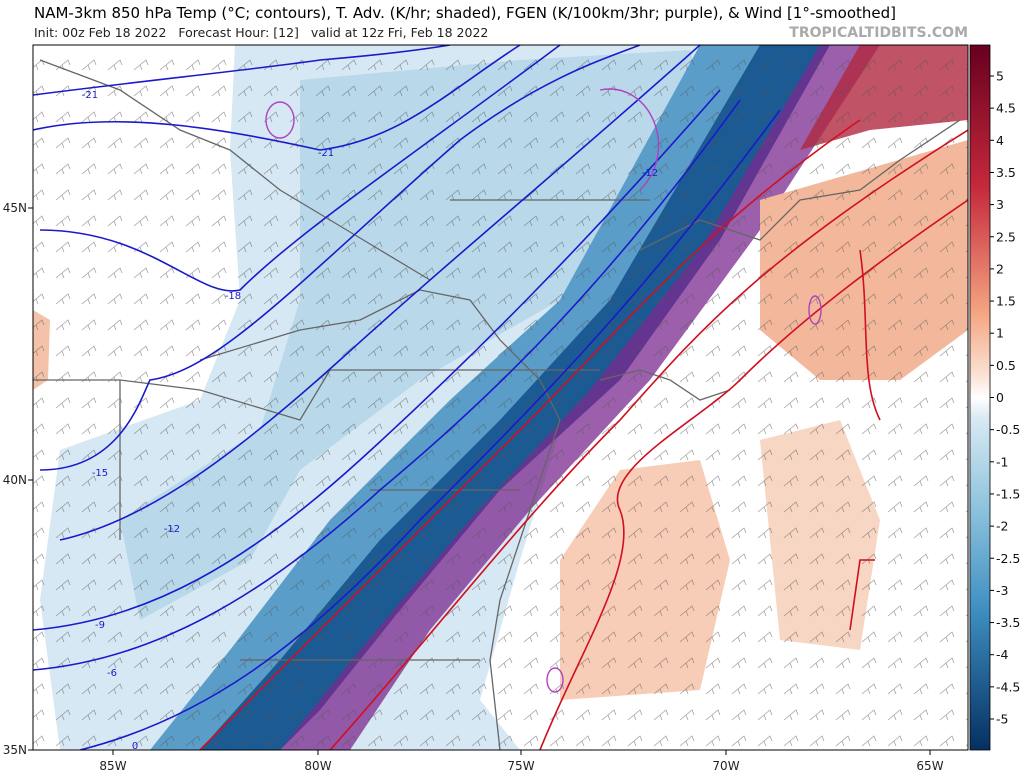 This screenshot has height=777, width=1024. What do you see at coordinates (1002, 461) in the screenshot?
I see `colorbar-label: -1` at bounding box center [1002, 461].